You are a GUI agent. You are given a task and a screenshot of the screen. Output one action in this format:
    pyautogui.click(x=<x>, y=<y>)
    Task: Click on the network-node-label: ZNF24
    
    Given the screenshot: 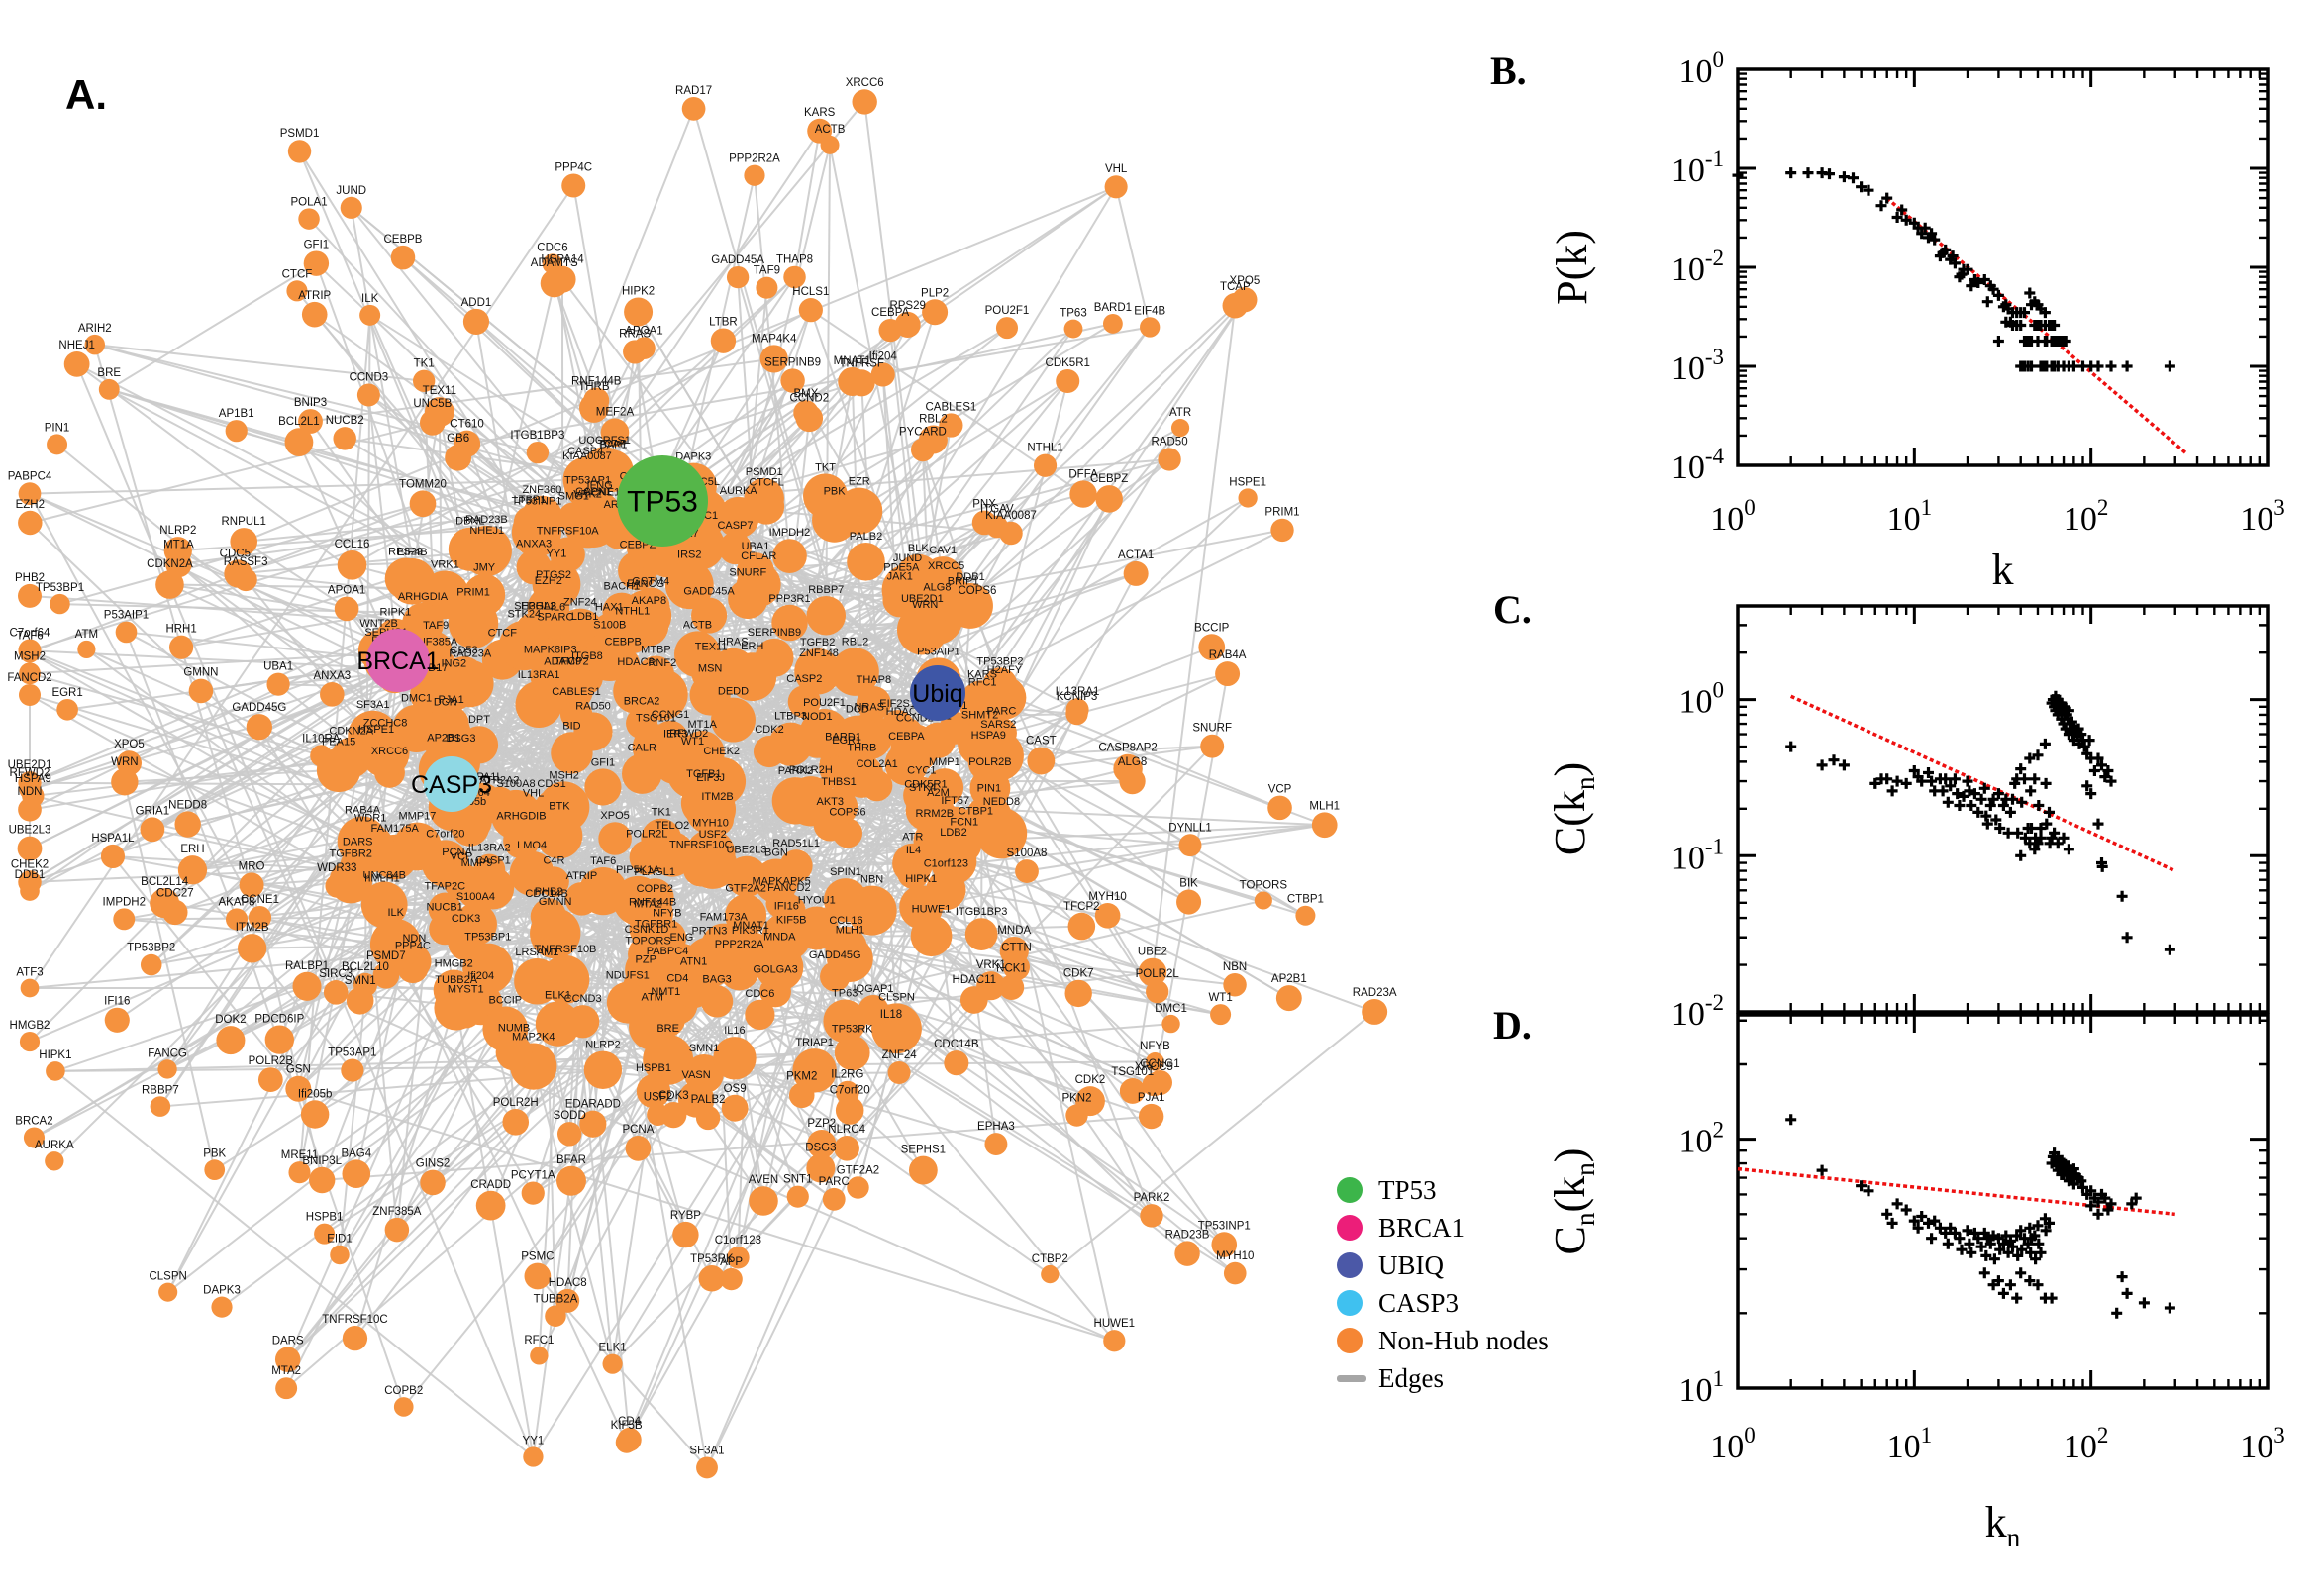 What is the action you would take?
    pyautogui.click(x=580, y=603)
    